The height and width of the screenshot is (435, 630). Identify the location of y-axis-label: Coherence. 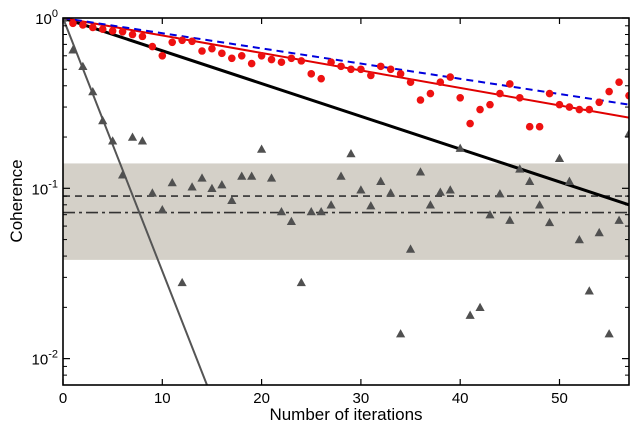
(16, 200).